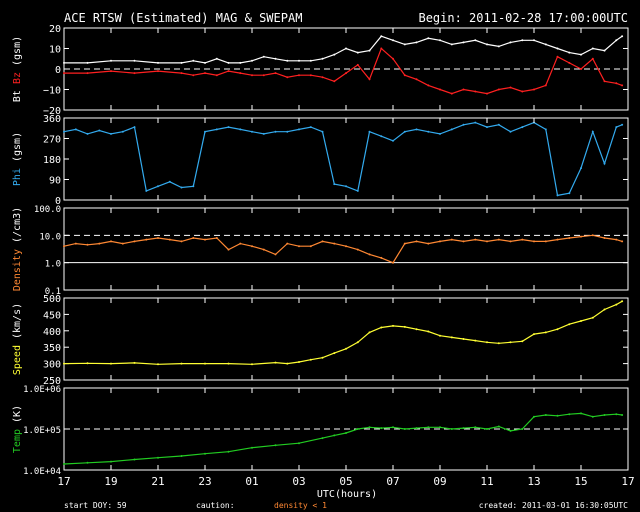 This screenshot has height=512, width=640. I want to click on chart-title: ACE RTSW (Estimated) MAG & SWEPAM, so click(183, 18).